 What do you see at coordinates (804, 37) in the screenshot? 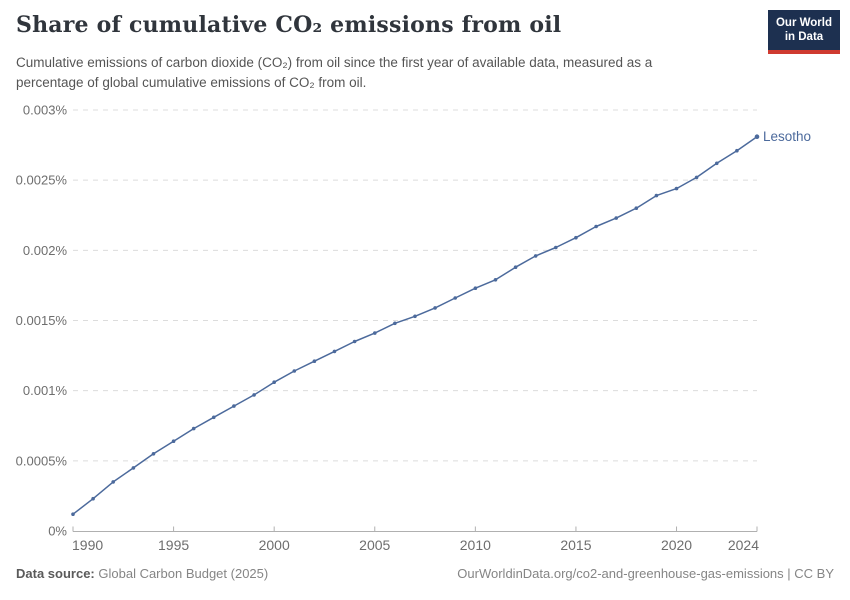
I see `owid-logo-line-2: in Data` at bounding box center [804, 37].